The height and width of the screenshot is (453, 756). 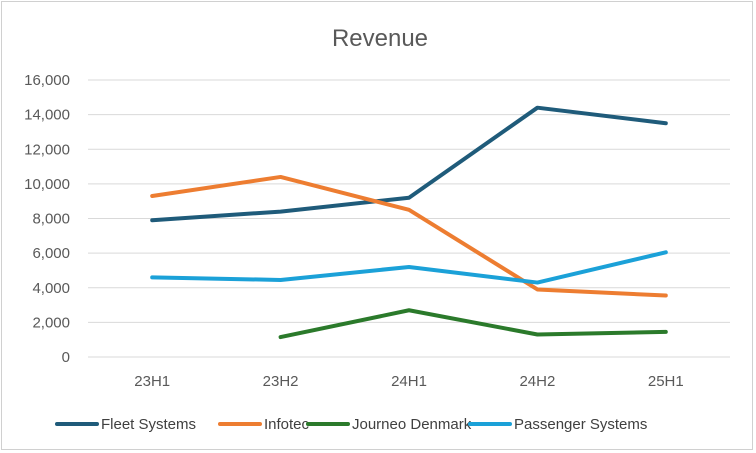 I want to click on chart-title: Revenue, so click(x=380, y=38).